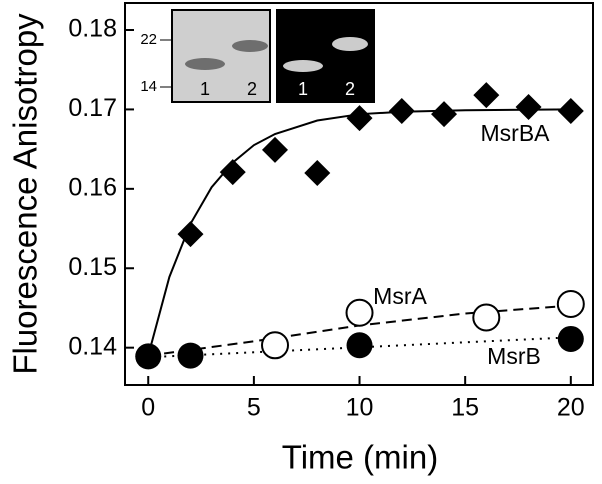  Describe the element at coordinates (148, 408) in the screenshot. I see `x-tick-label: 0` at that location.